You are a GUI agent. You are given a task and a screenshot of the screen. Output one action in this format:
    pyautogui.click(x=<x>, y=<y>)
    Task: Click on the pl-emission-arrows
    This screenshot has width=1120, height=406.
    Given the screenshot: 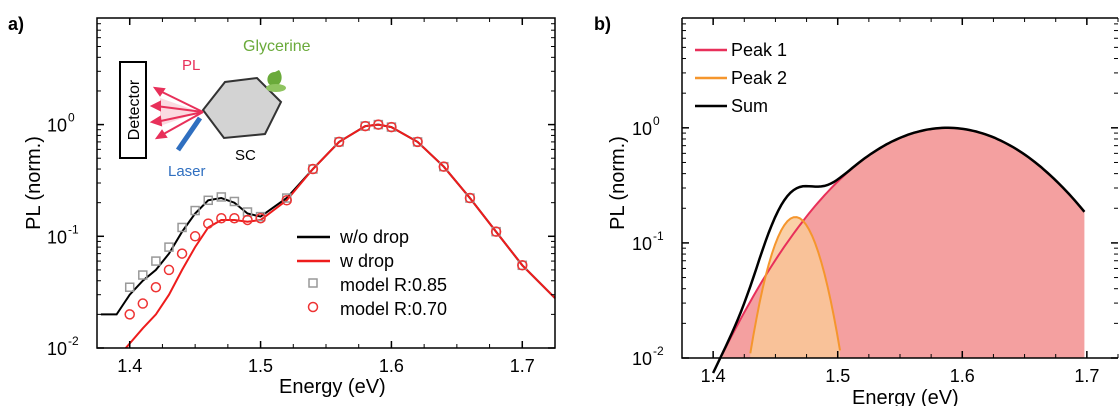 What is the action you would take?
    pyautogui.click(x=176, y=113)
    